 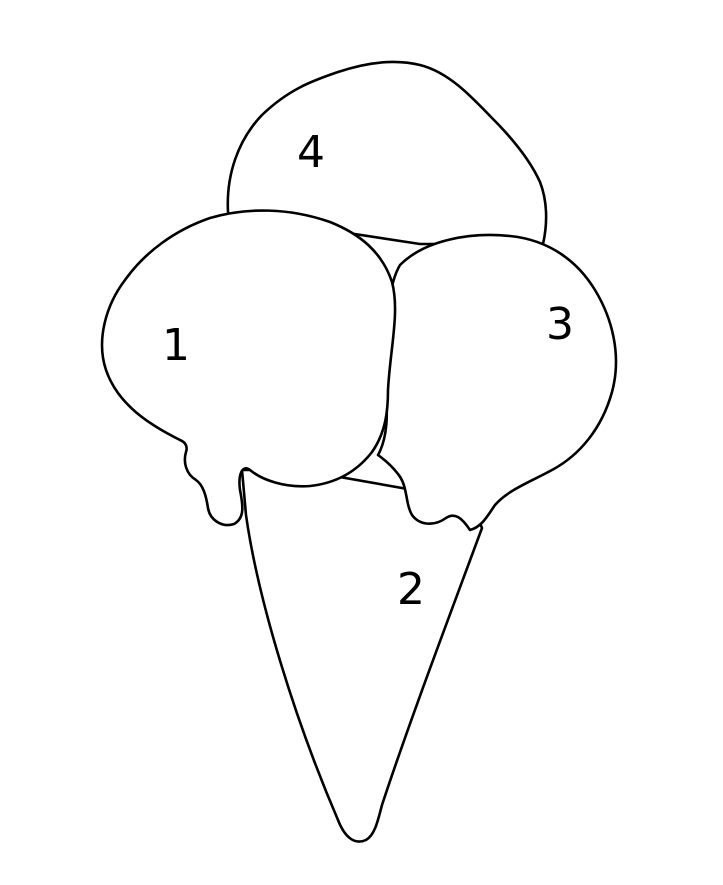 I want to click on region-number-4: 4, so click(x=311, y=152).